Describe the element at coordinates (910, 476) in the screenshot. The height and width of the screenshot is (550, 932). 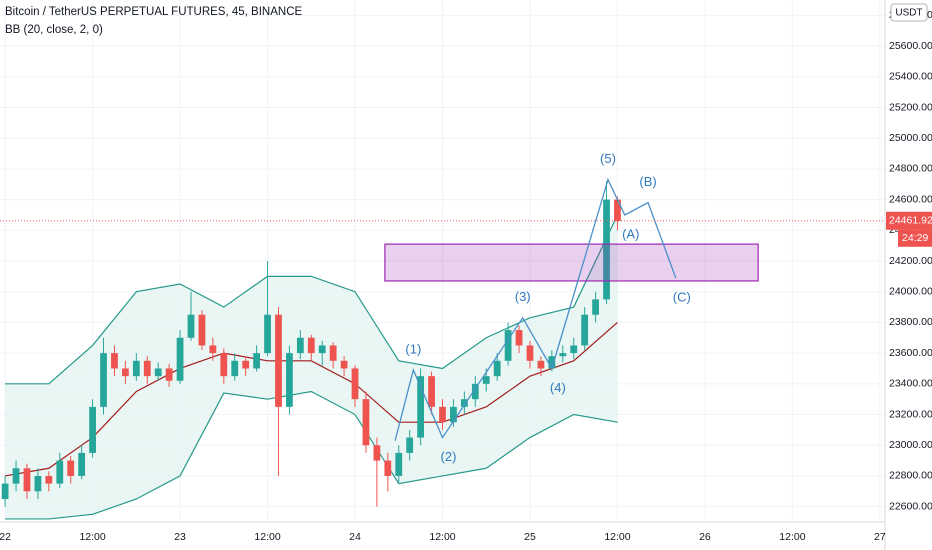
I see `y-tick-label: 22800.00` at that location.